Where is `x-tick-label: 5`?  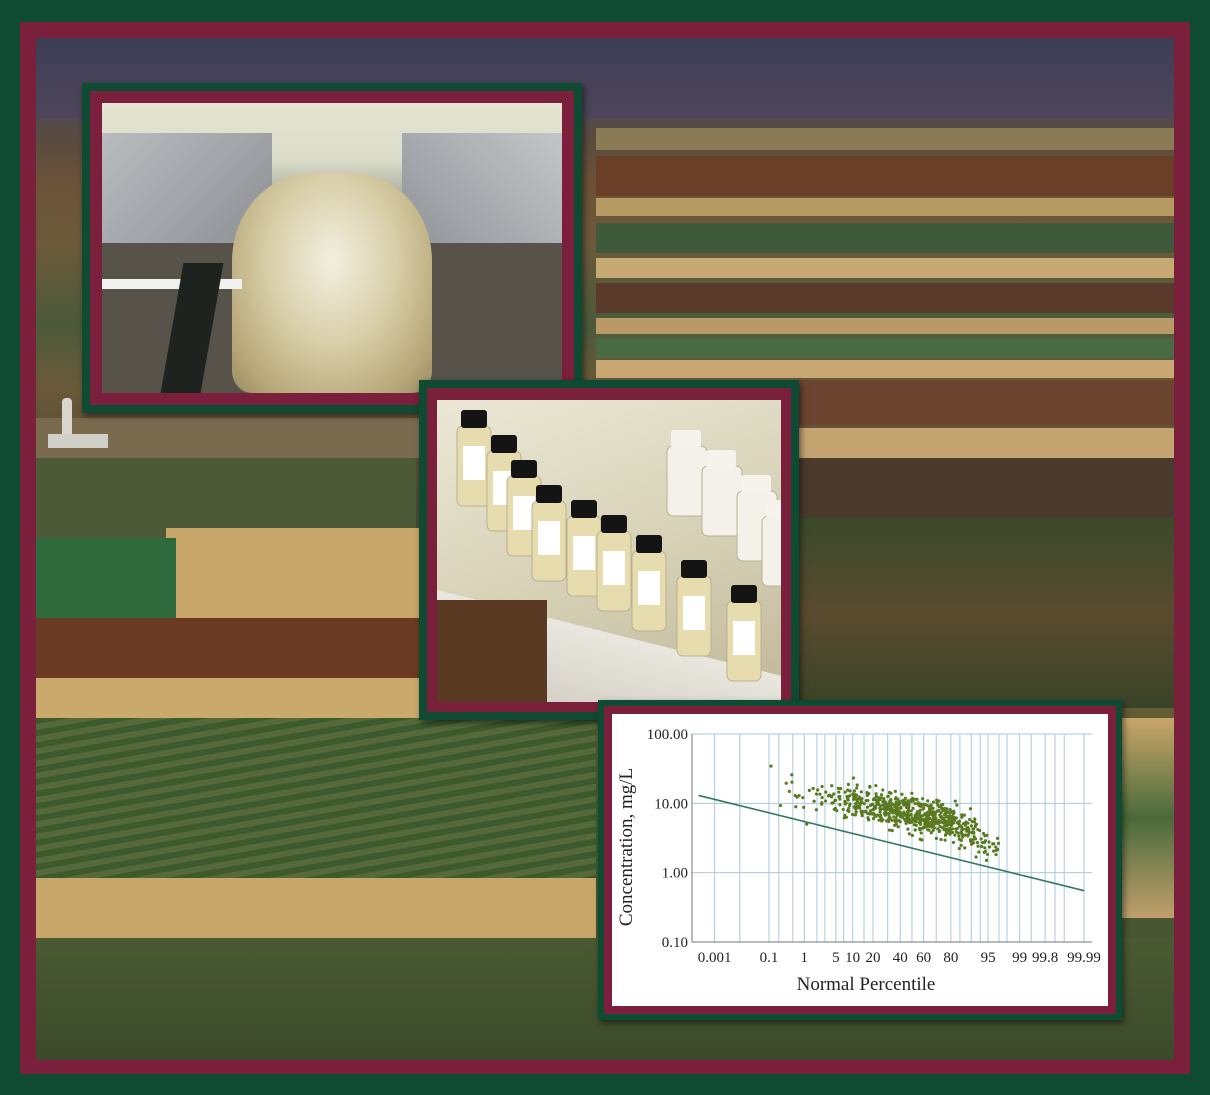 x-tick-label: 5 is located at coordinates (836, 958).